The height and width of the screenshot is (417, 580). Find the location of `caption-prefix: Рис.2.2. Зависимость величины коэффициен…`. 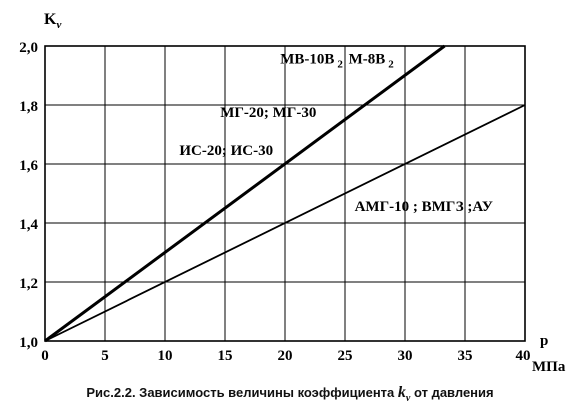

caption-prefix: Рис.2.2. Зависимость величины коэффициен… is located at coordinates (240, 392).